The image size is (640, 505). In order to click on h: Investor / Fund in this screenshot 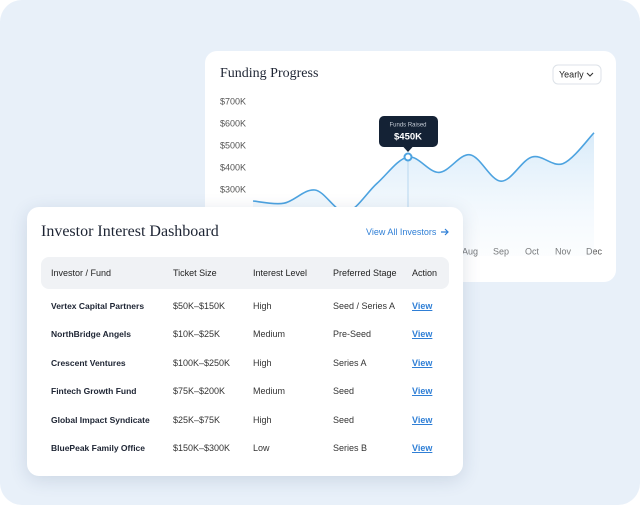, I will do `click(81, 273)`.